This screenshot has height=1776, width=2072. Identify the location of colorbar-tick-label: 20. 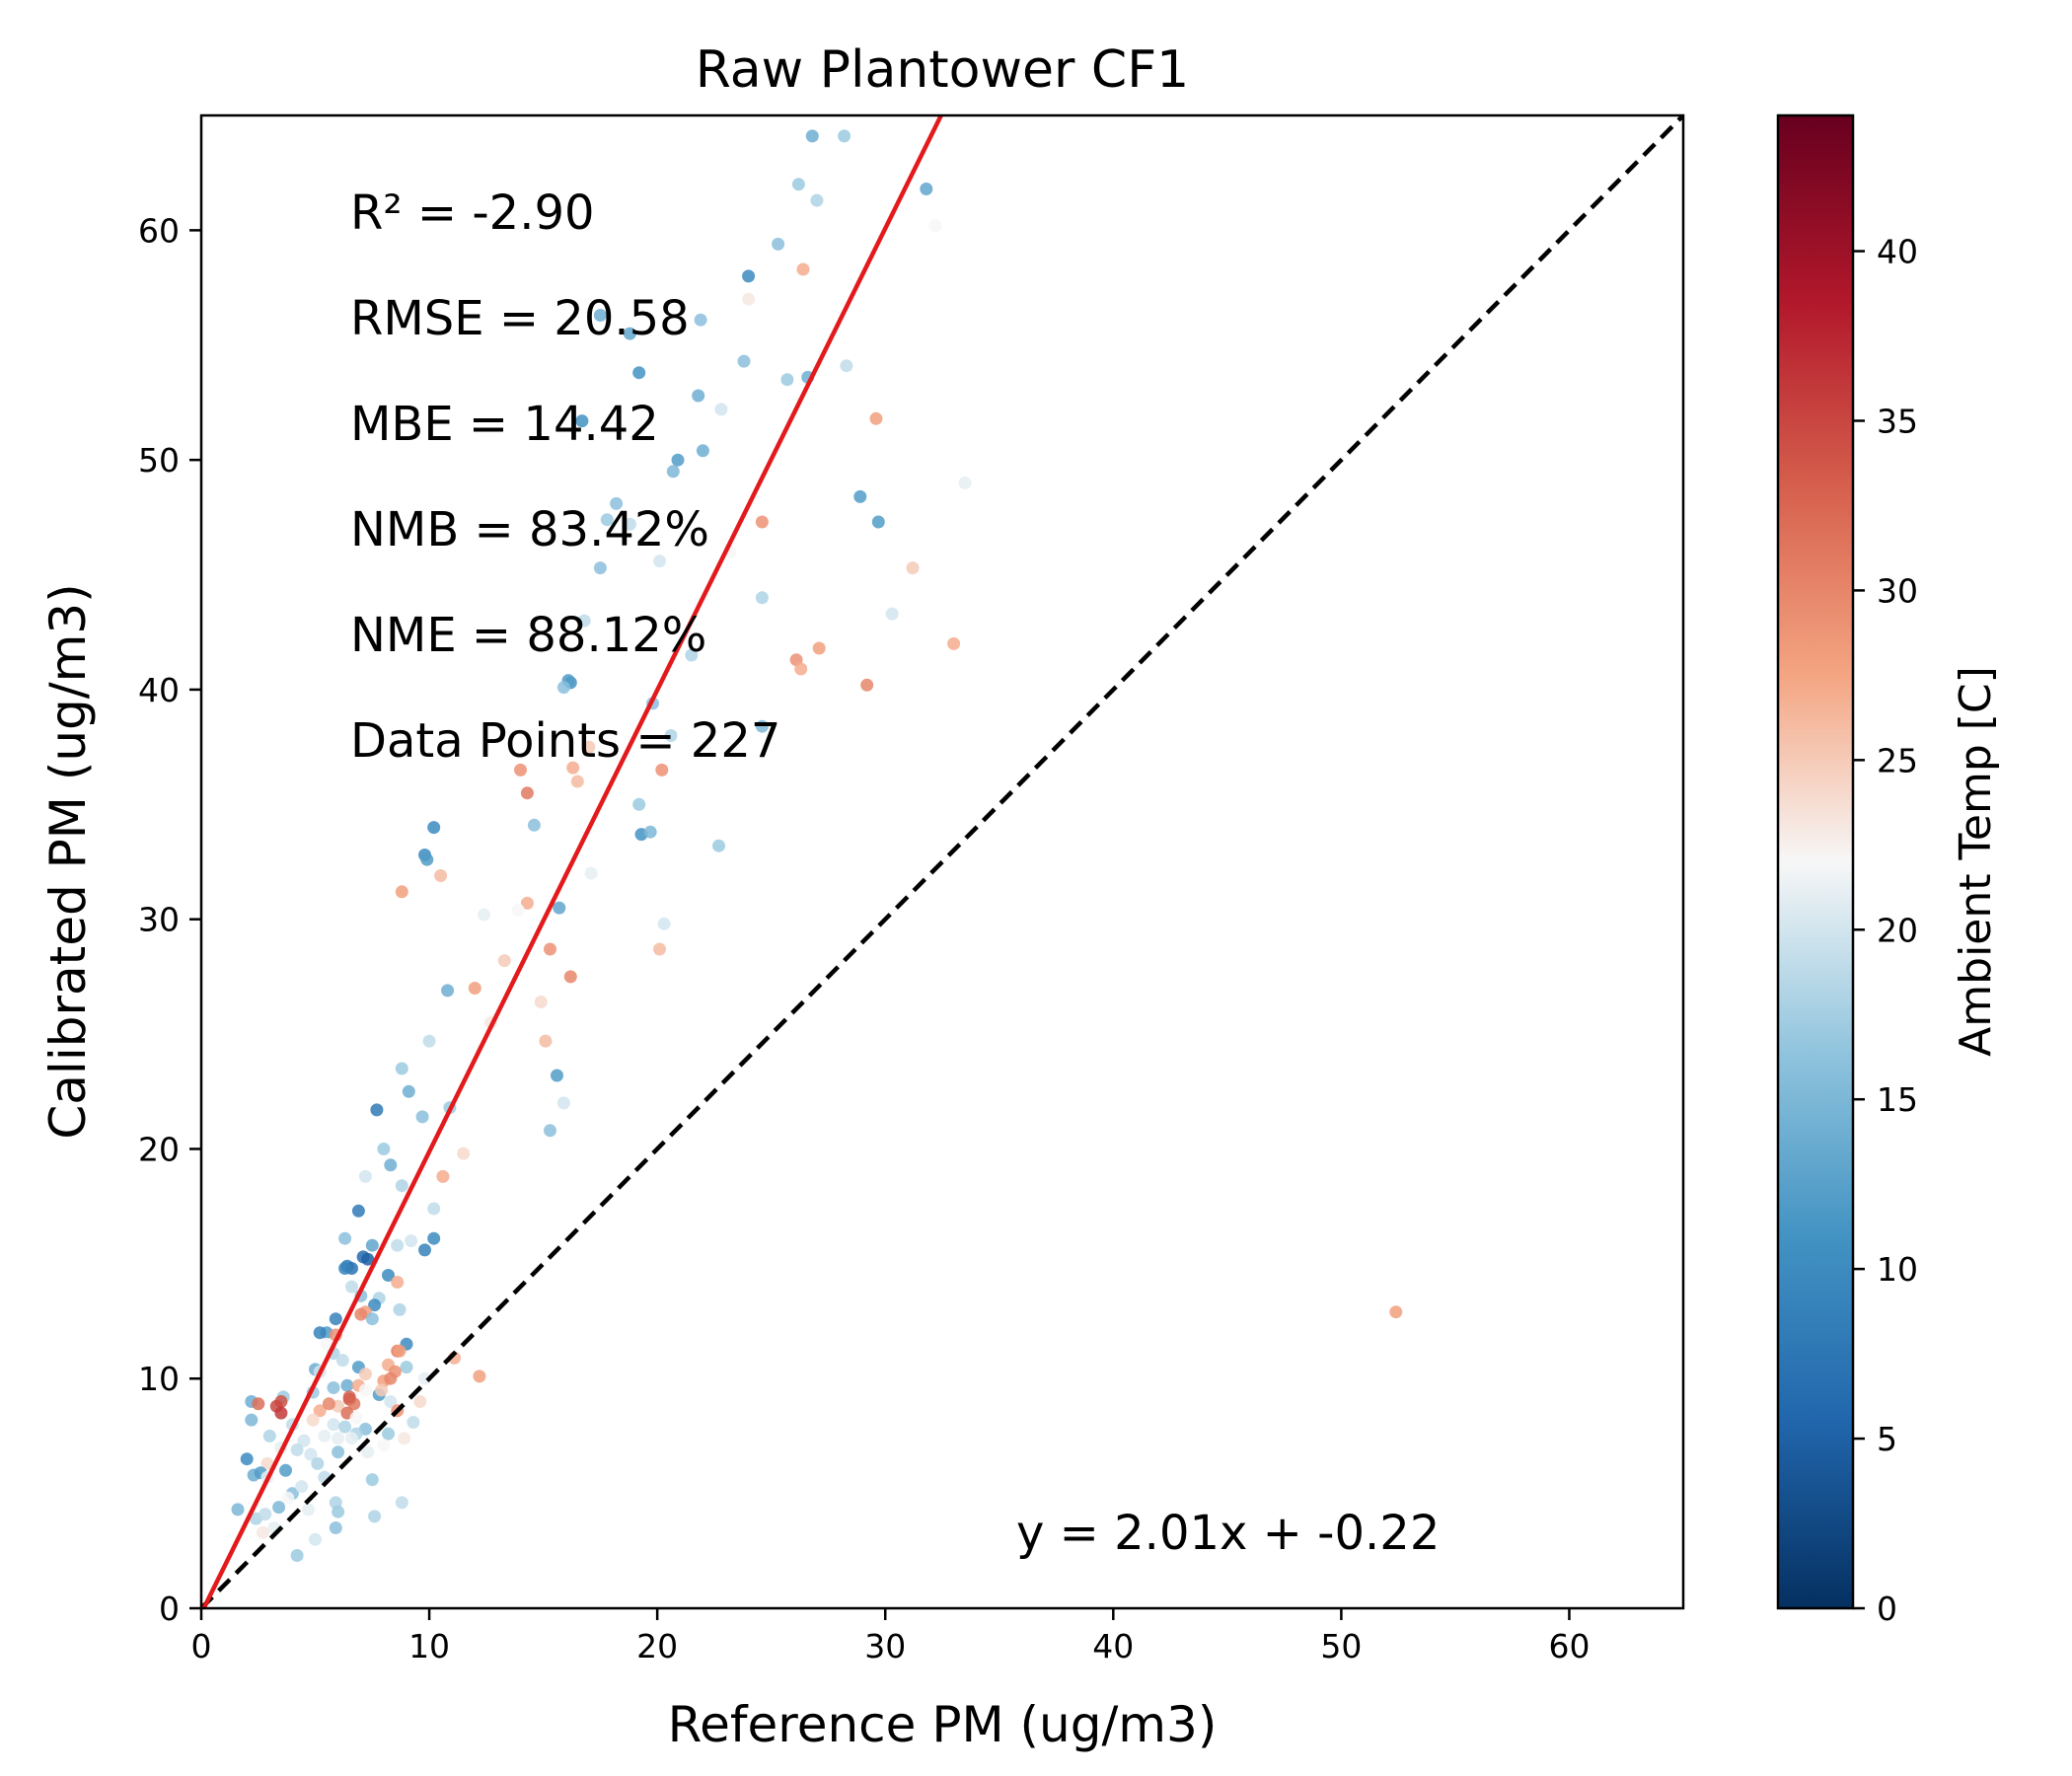
(1898, 930).